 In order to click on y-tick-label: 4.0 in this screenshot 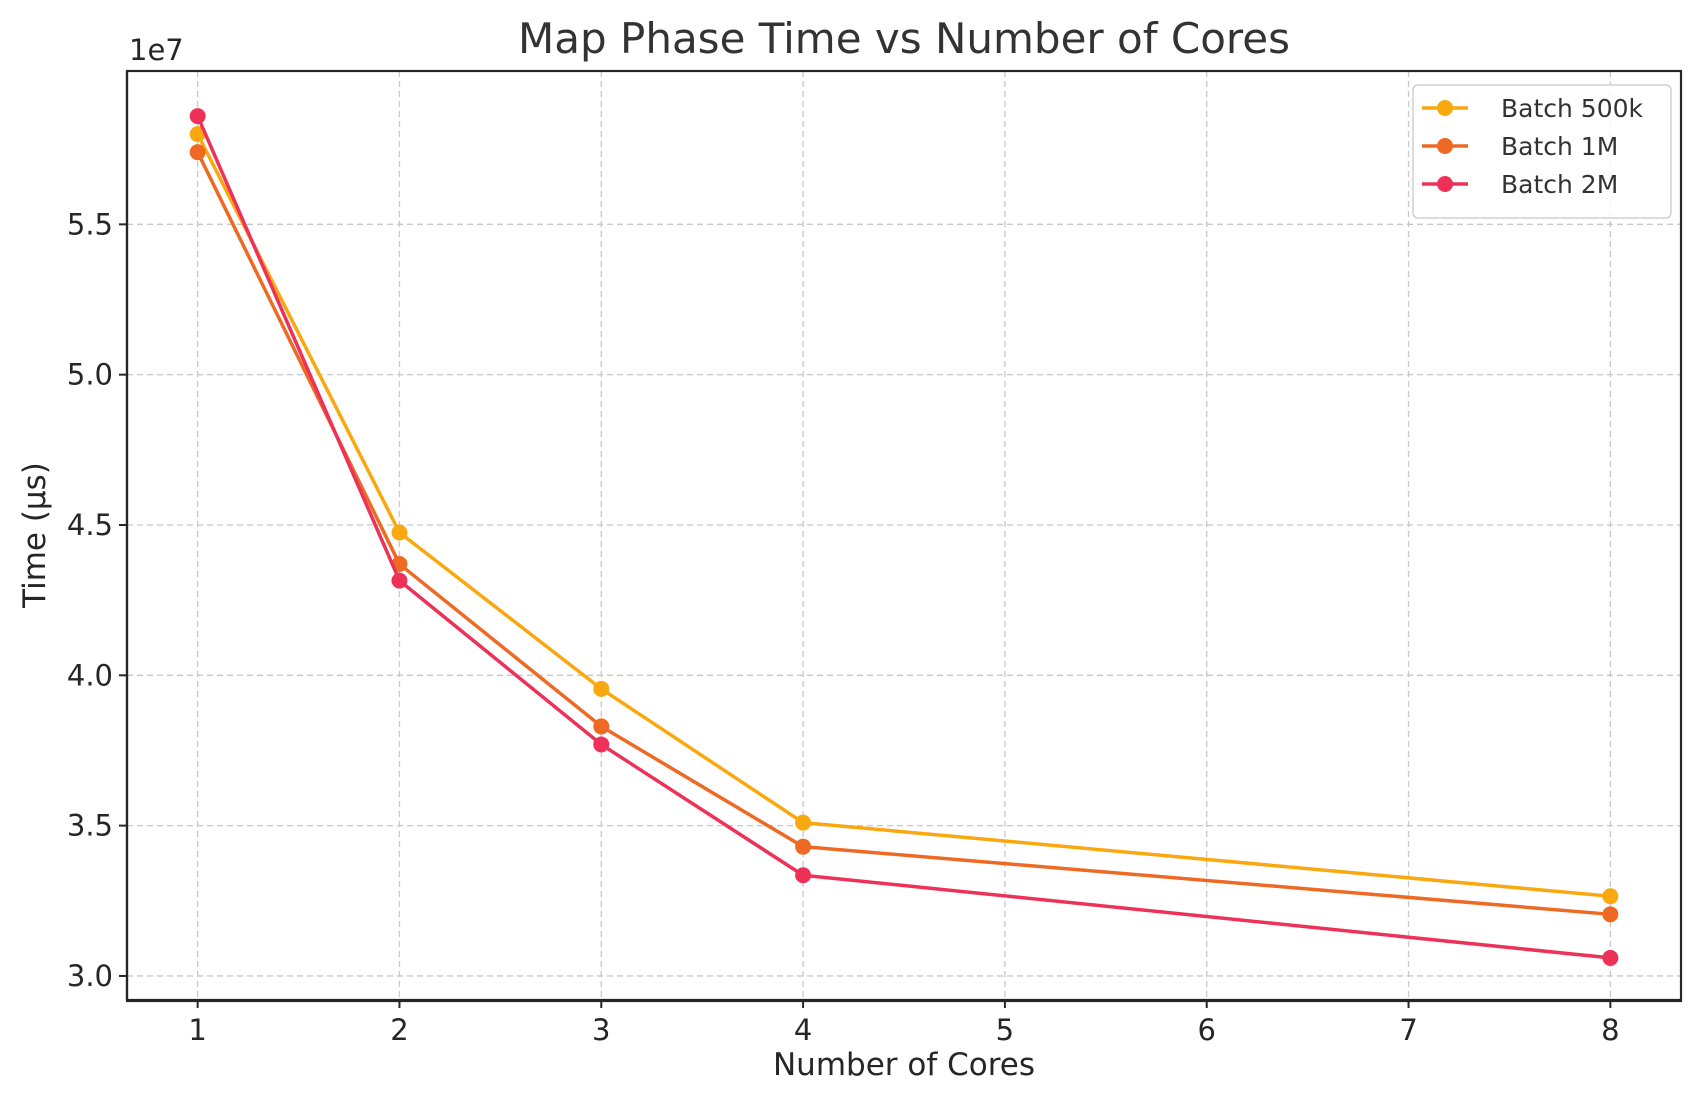, I will do `click(90, 675)`.